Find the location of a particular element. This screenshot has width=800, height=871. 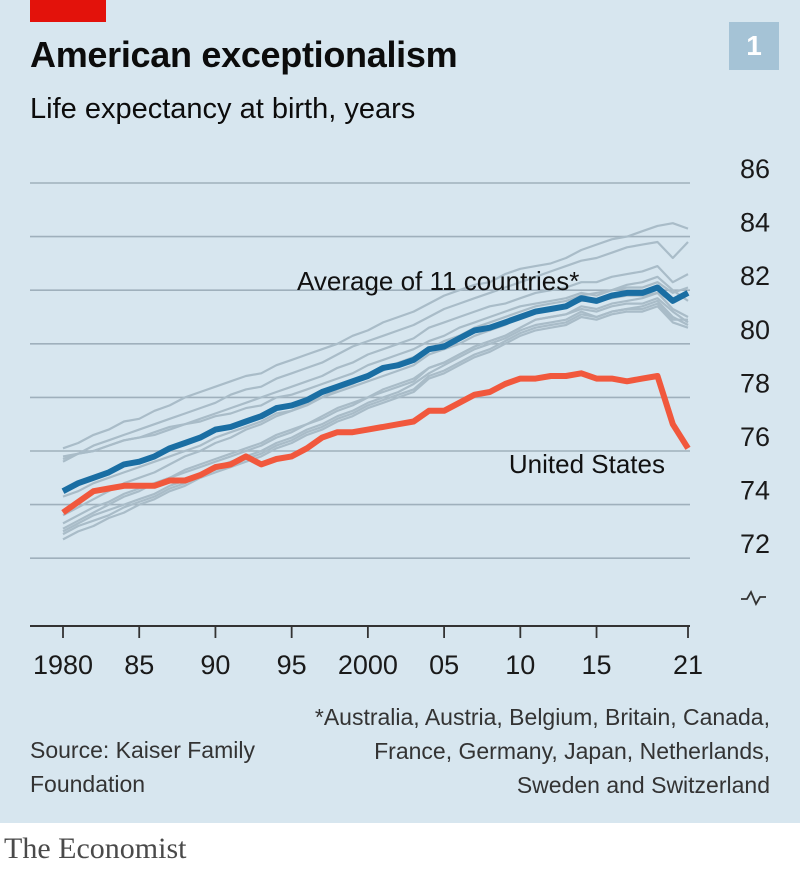

x-tick-label-1985: 85 is located at coordinates (139, 665).